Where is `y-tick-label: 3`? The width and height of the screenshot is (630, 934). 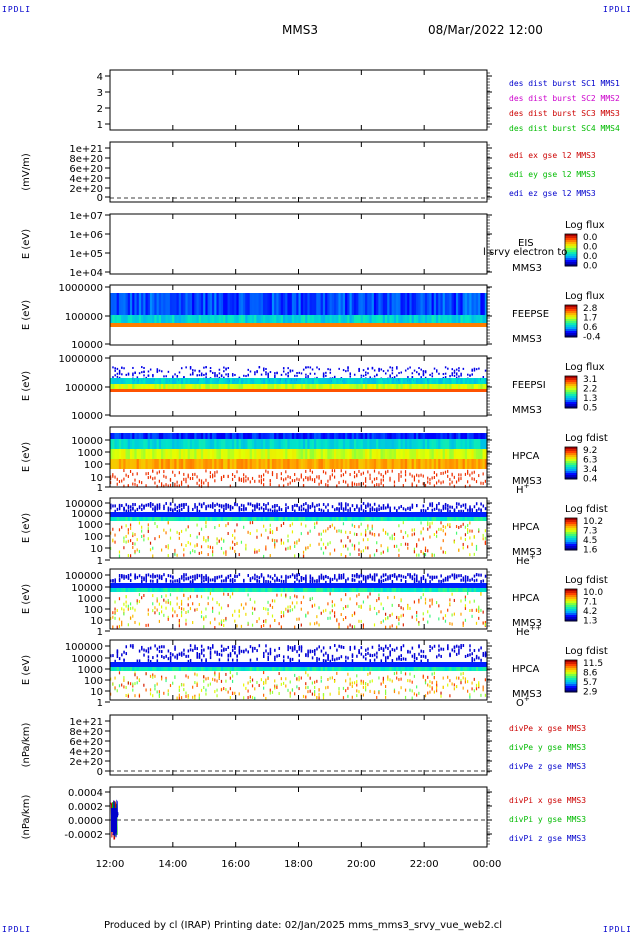 y-tick-label: 3 is located at coordinates (100, 93).